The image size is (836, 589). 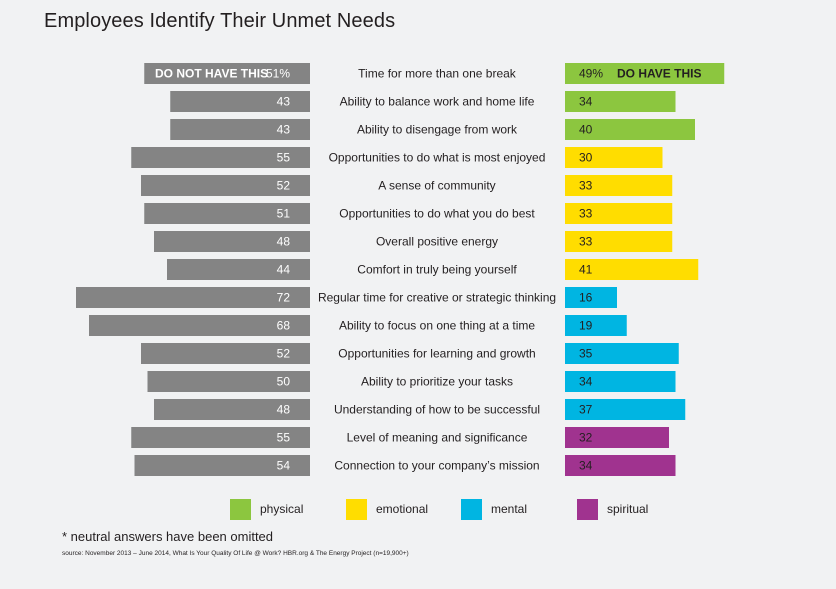 I want to click on value-label-do-have: 40, so click(x=586, y=130).